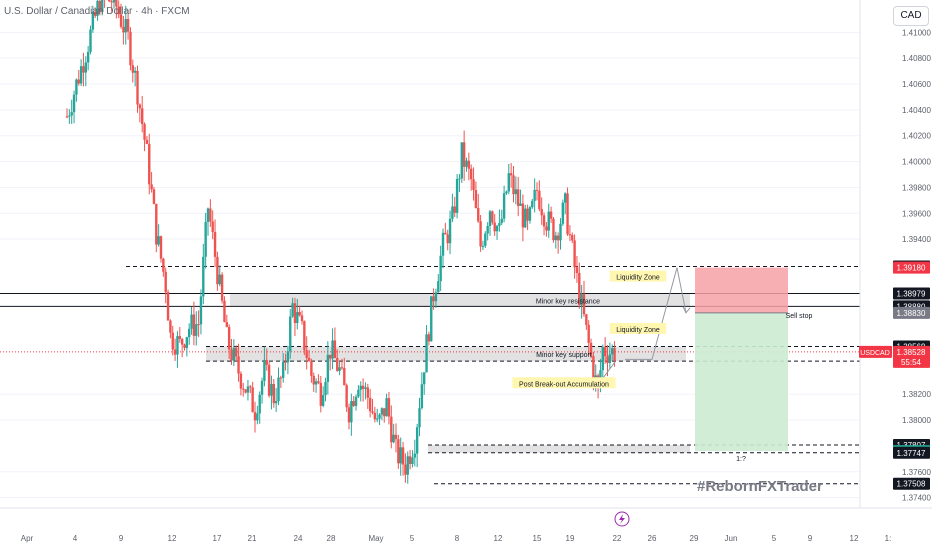  Describe the element at coordinates (622, 519) in the screenshot. I see `indicator-icon` at that location.